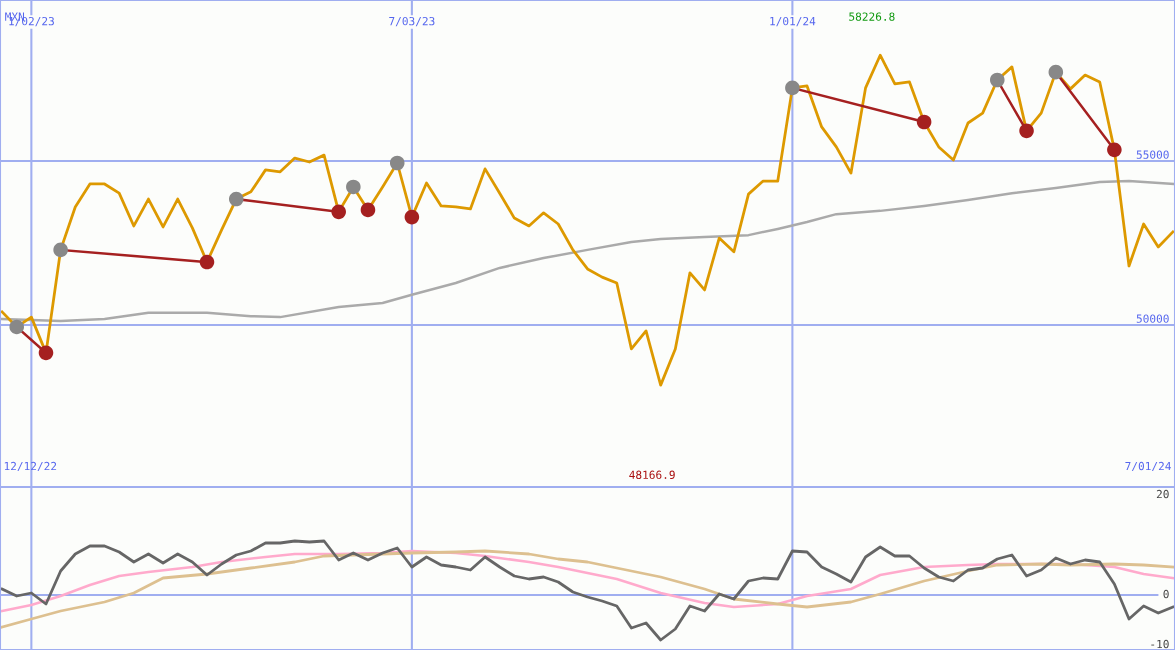 The width and height of the screenshot is (1175, 650). I want to click on x-tick-label: 7/03/23, so click(412, 21).